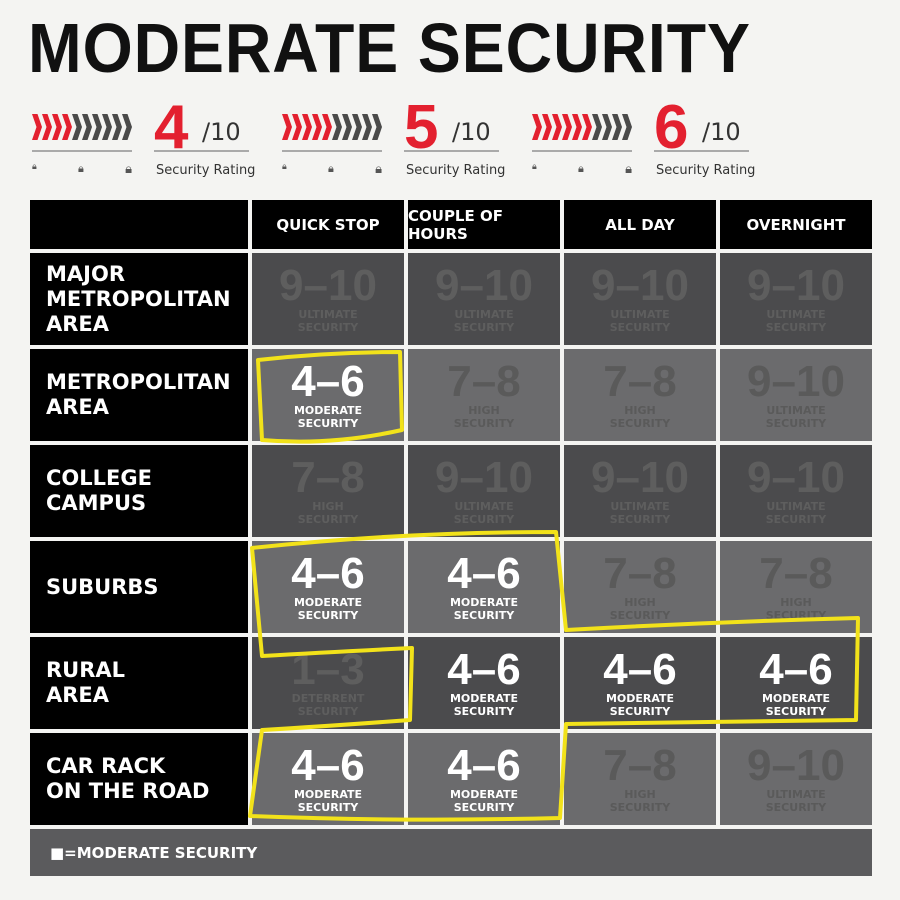  I want to click on column-header: ALL DAY, so click(640, 224).